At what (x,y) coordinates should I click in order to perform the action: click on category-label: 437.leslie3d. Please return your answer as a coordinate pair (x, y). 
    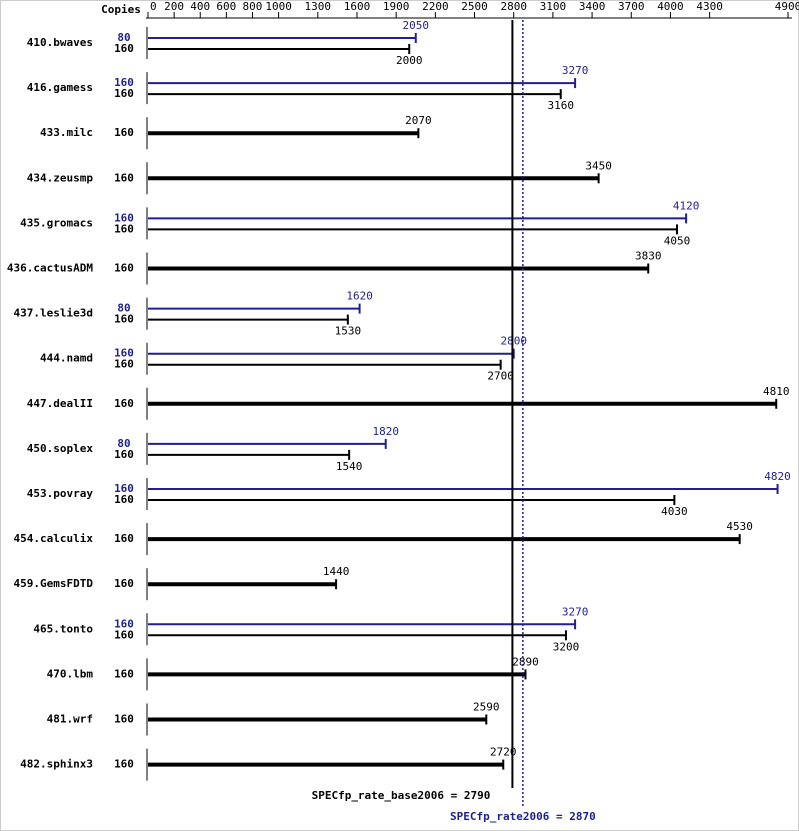
    Looking at the image, I should click on (53, 313).